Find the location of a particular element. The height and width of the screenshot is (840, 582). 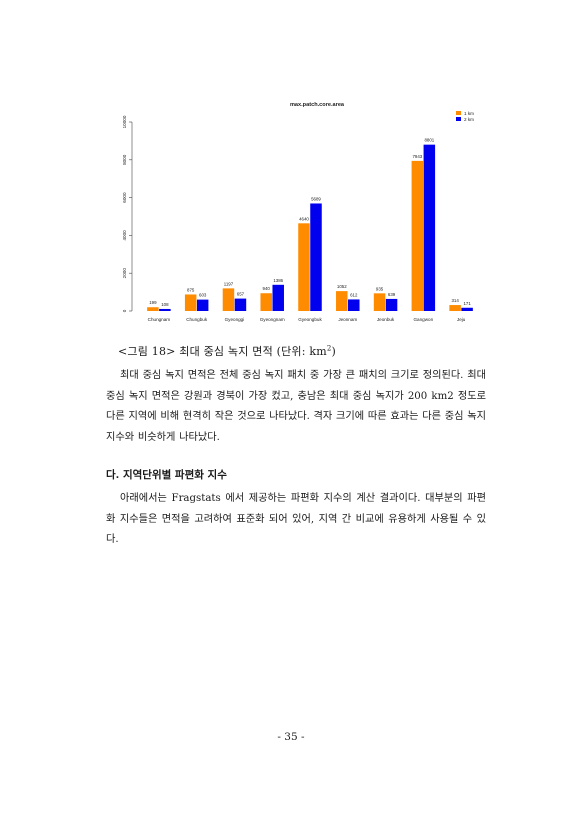

y-tick-label: 2000 is located at coordinates (124, 273).